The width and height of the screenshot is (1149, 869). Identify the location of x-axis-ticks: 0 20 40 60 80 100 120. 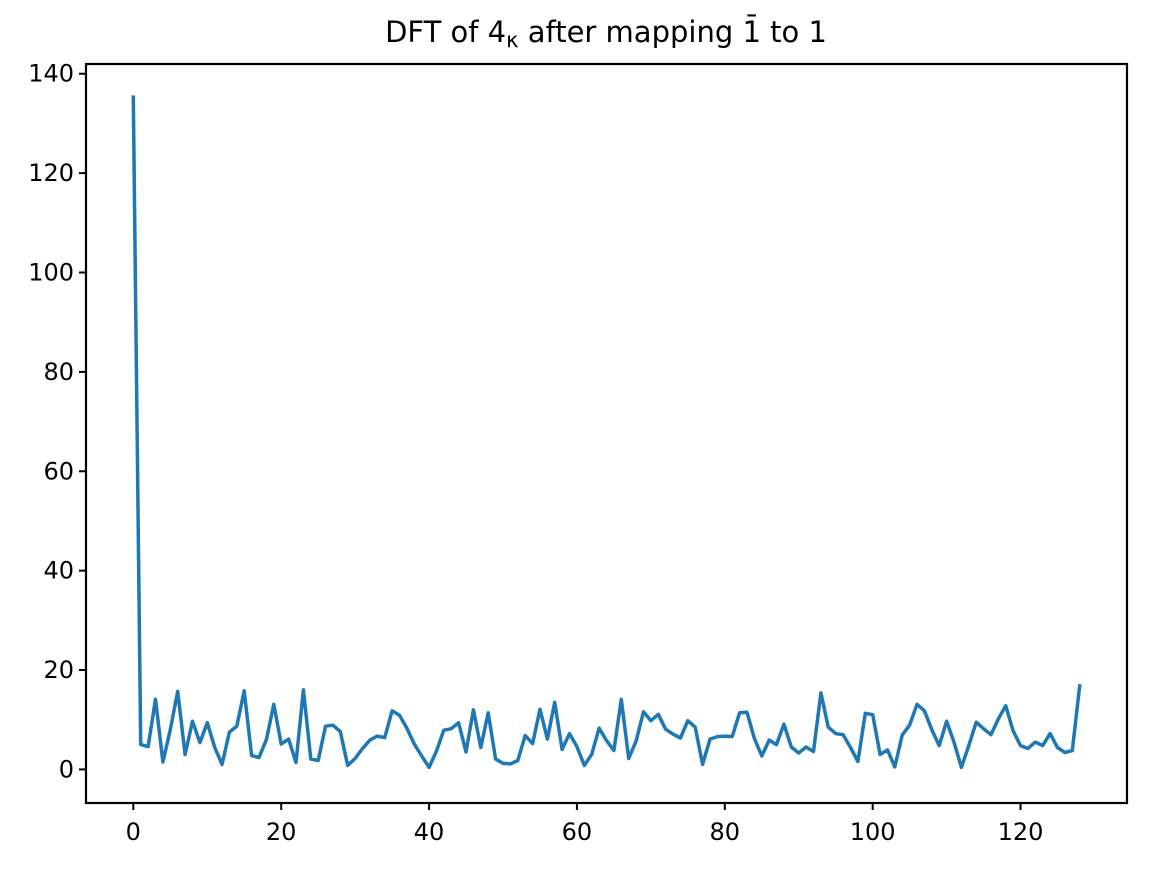
(585, 824).